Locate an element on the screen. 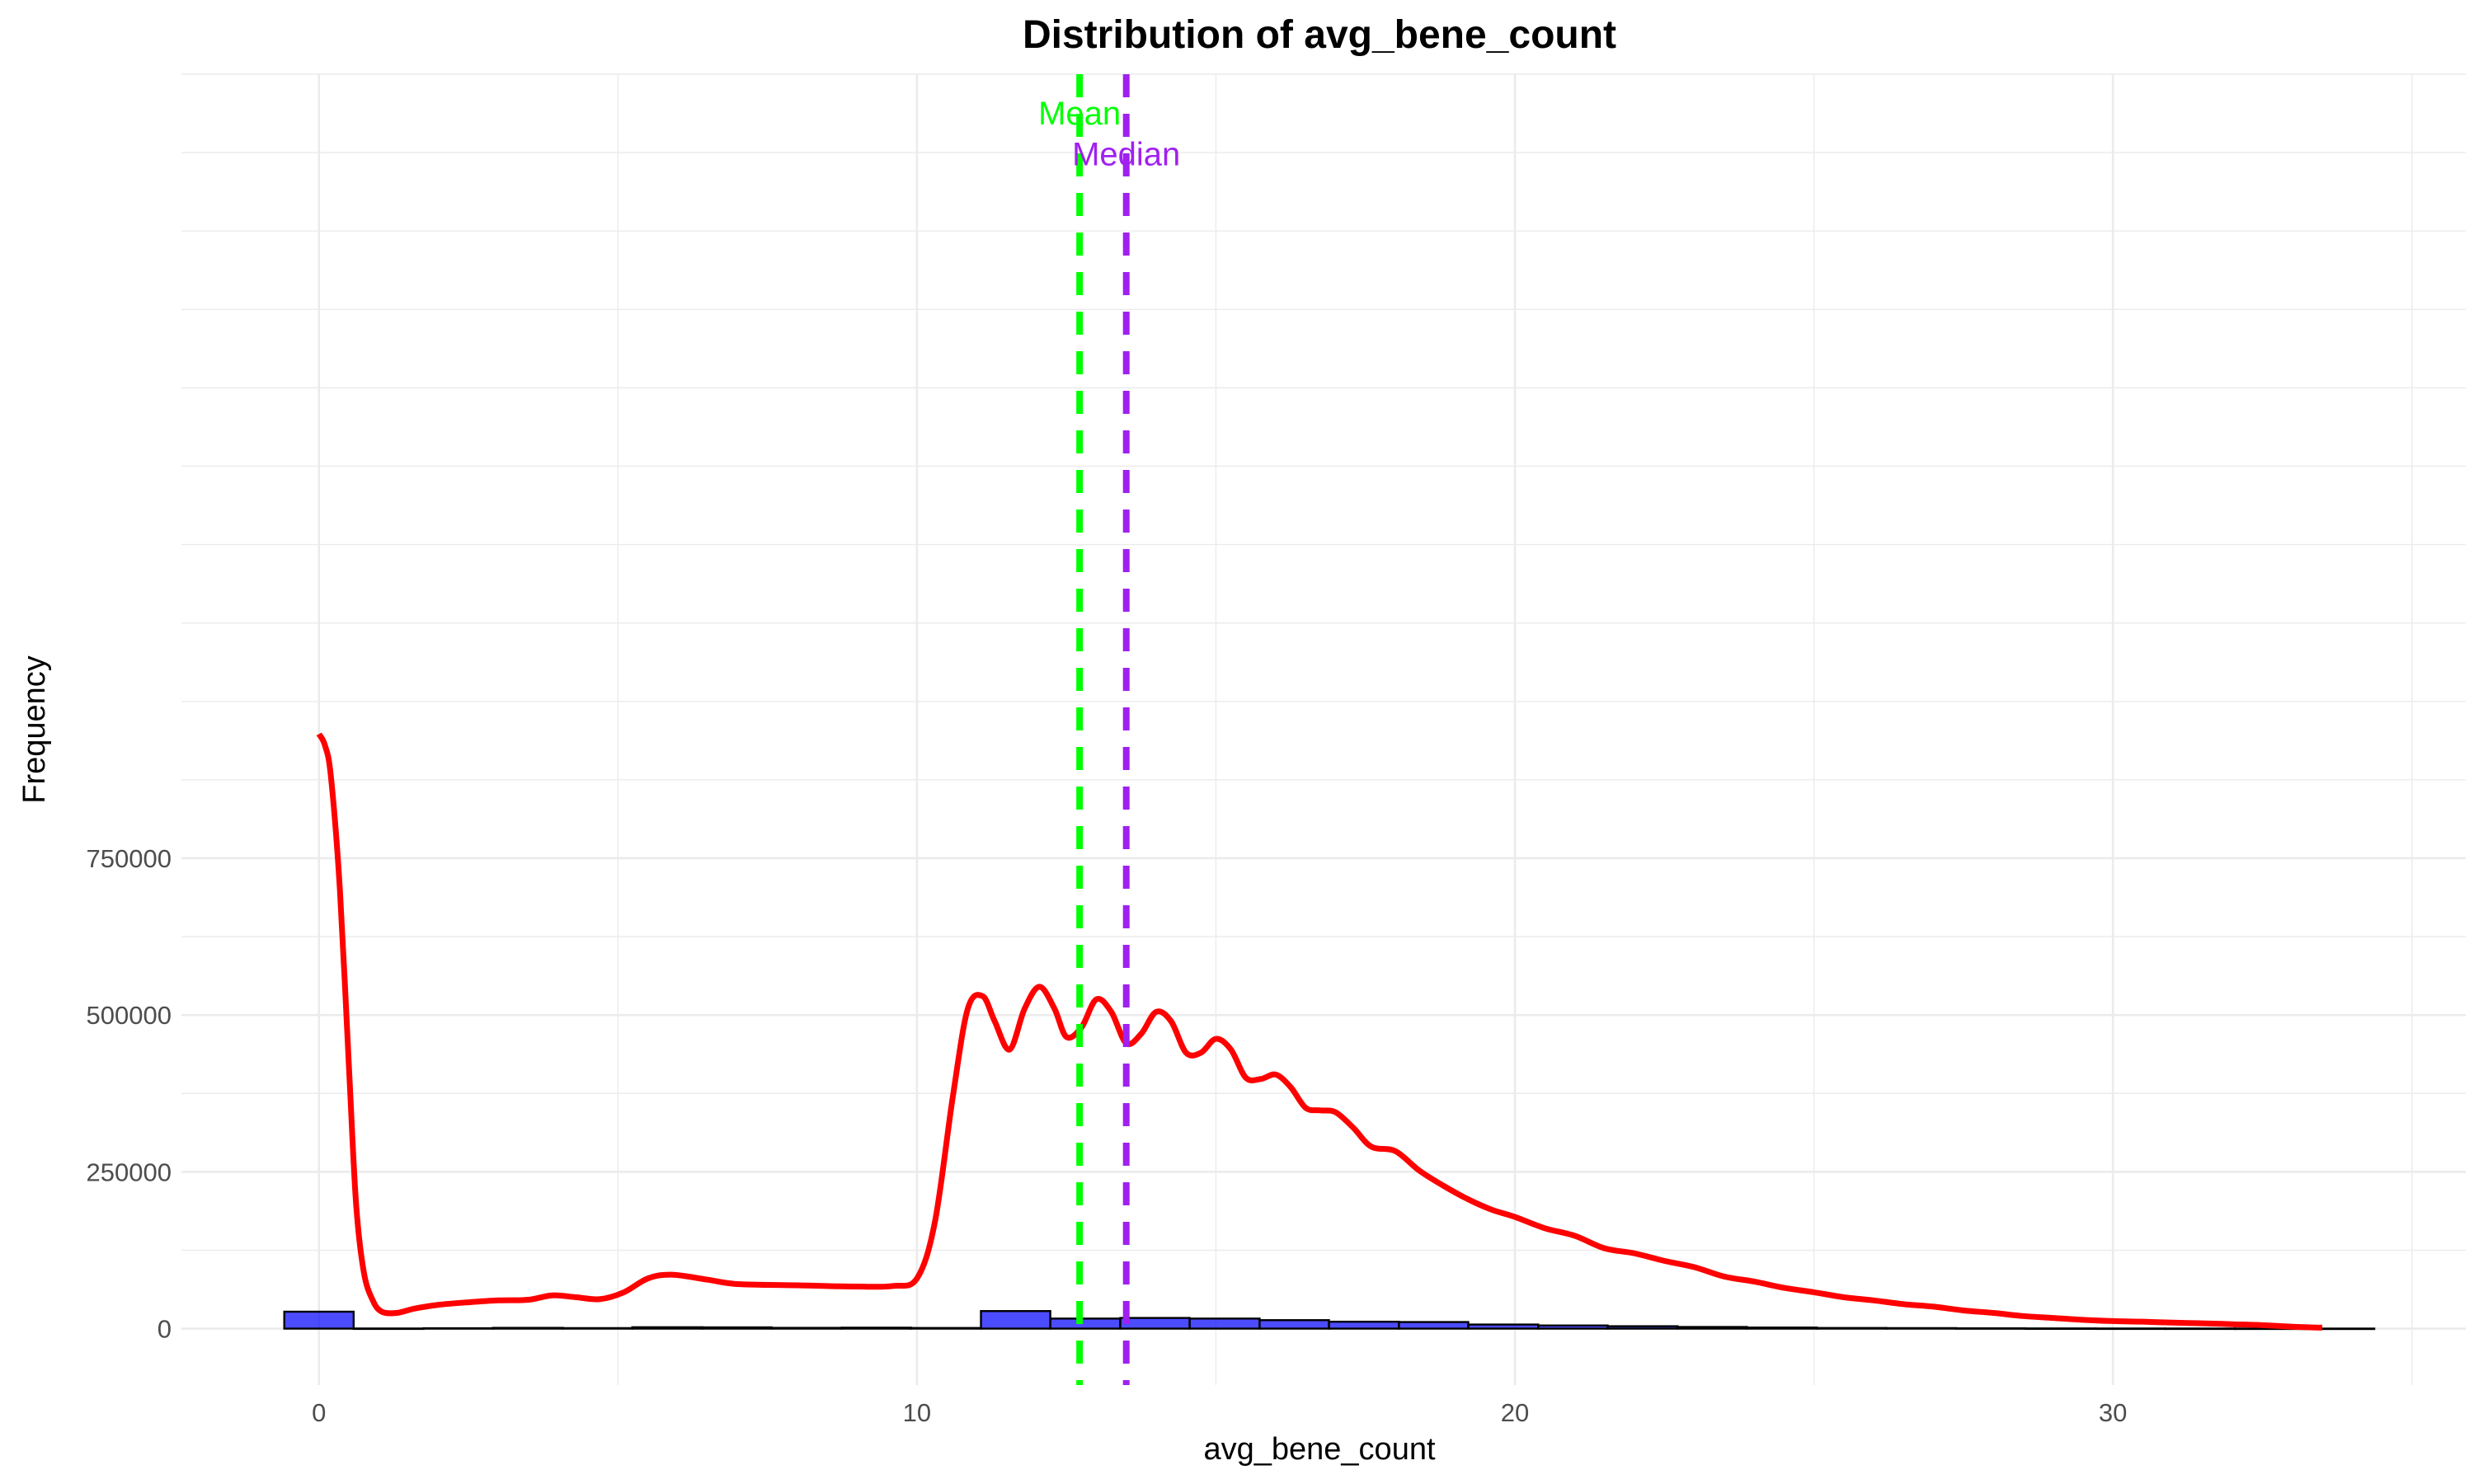 The height and width of the screenshot is (1484, 2474). y-tick-label: 750000 is located at coordinates (129, 858).